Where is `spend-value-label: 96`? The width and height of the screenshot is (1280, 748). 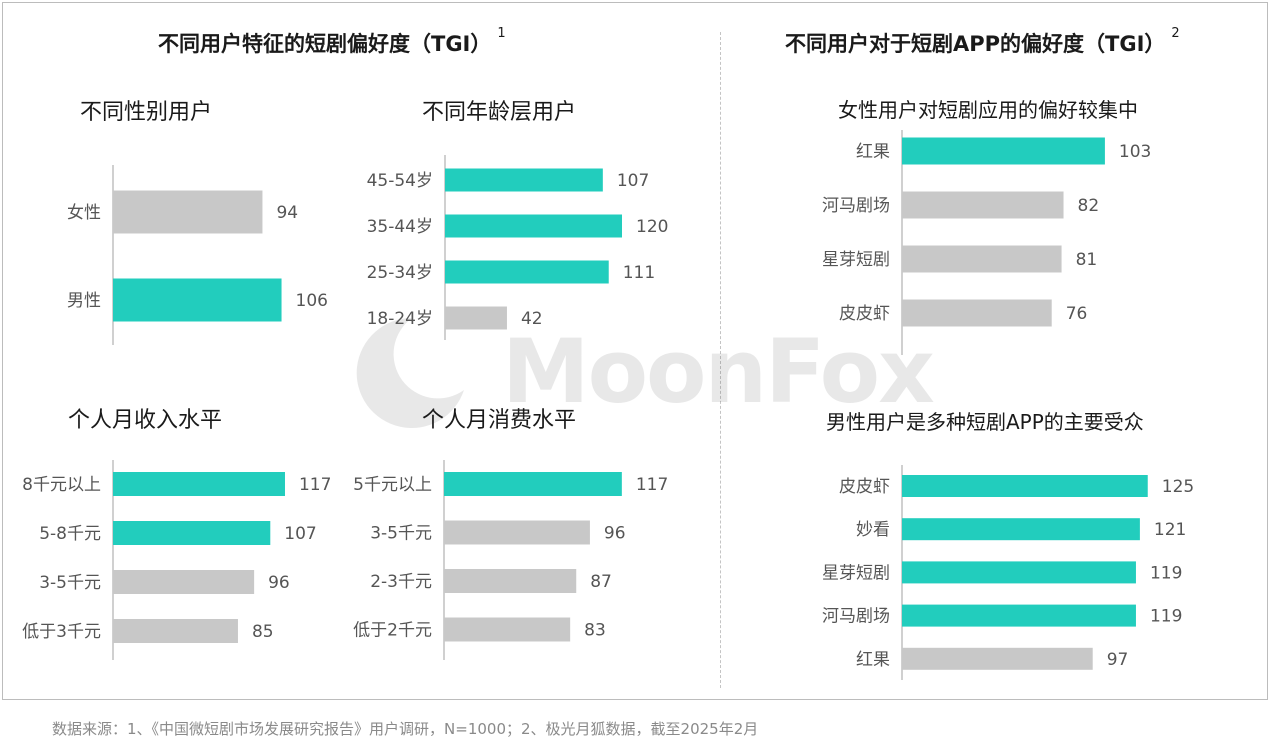
spend-value-label: 96 is located at coordinates (615, 534).